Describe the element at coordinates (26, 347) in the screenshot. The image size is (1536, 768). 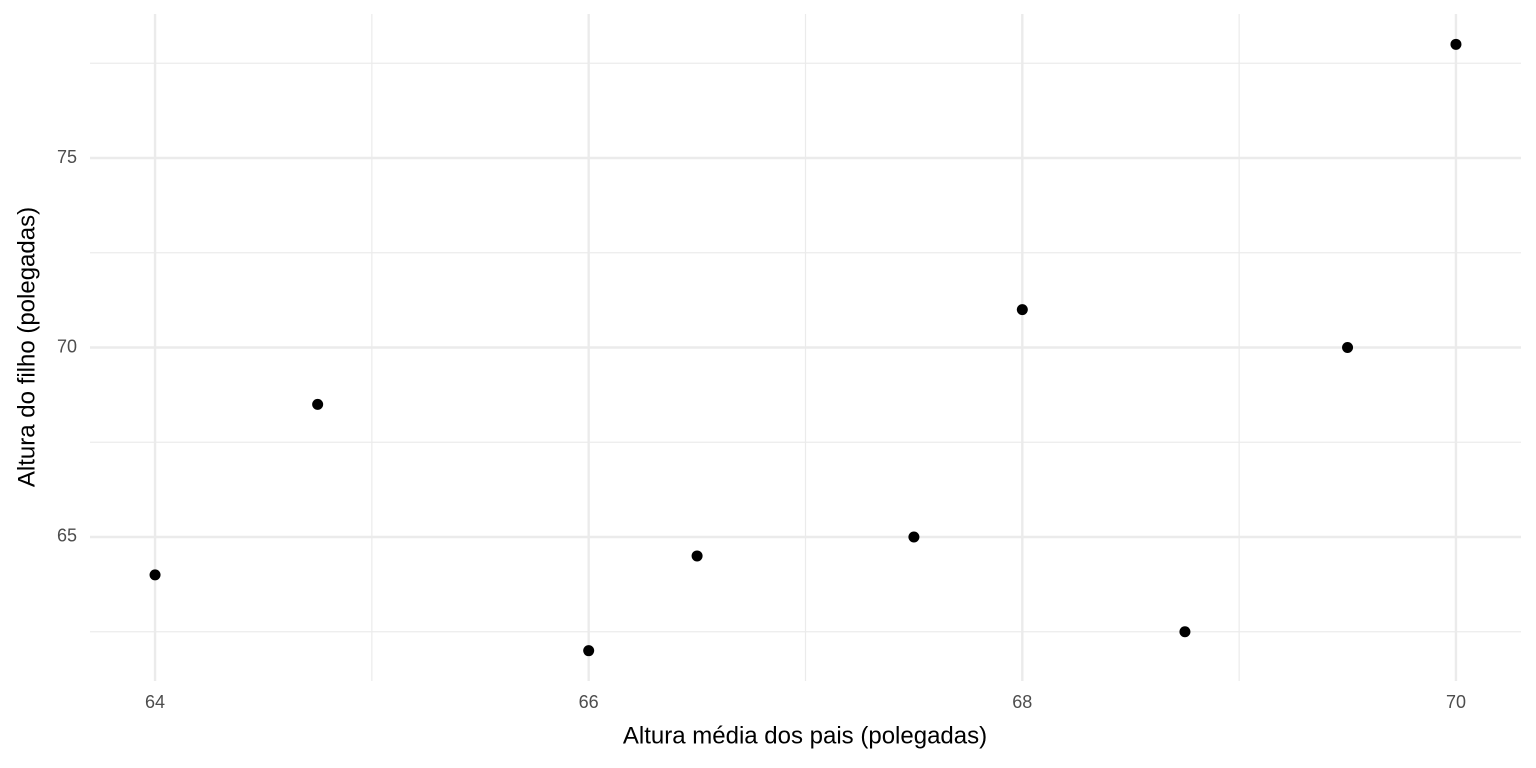
I see `y-axis-title: Altura do filho (polegadas)` at that location.